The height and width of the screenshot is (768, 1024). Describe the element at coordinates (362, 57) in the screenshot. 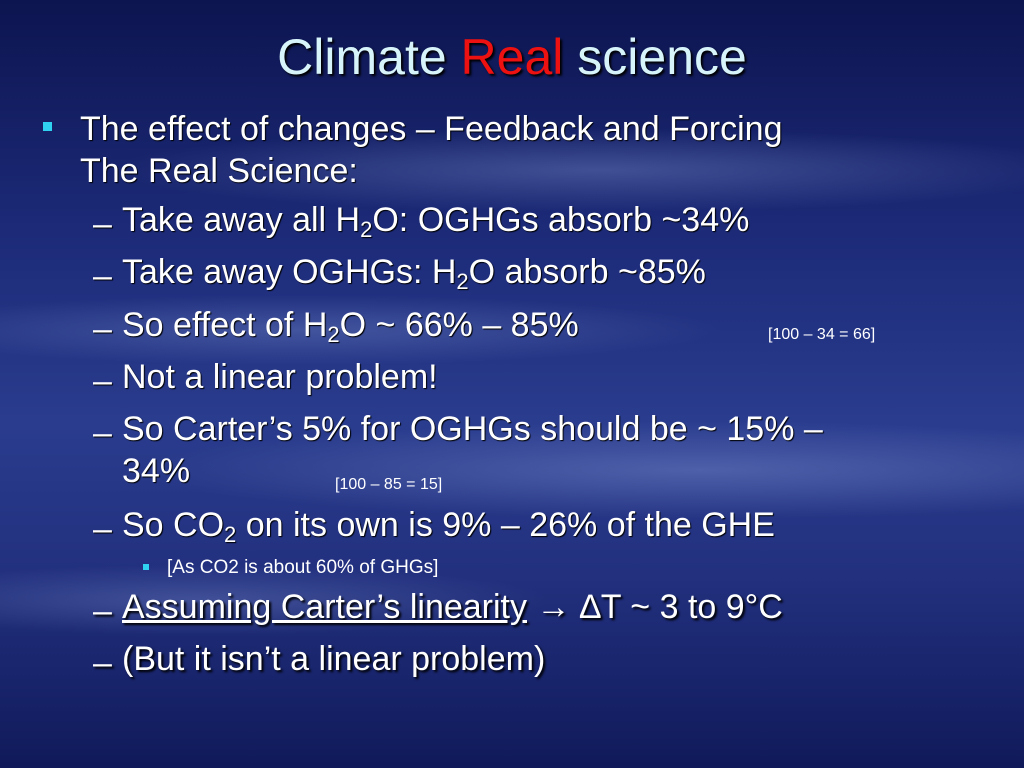

I see `title-text: Climate` at that location.